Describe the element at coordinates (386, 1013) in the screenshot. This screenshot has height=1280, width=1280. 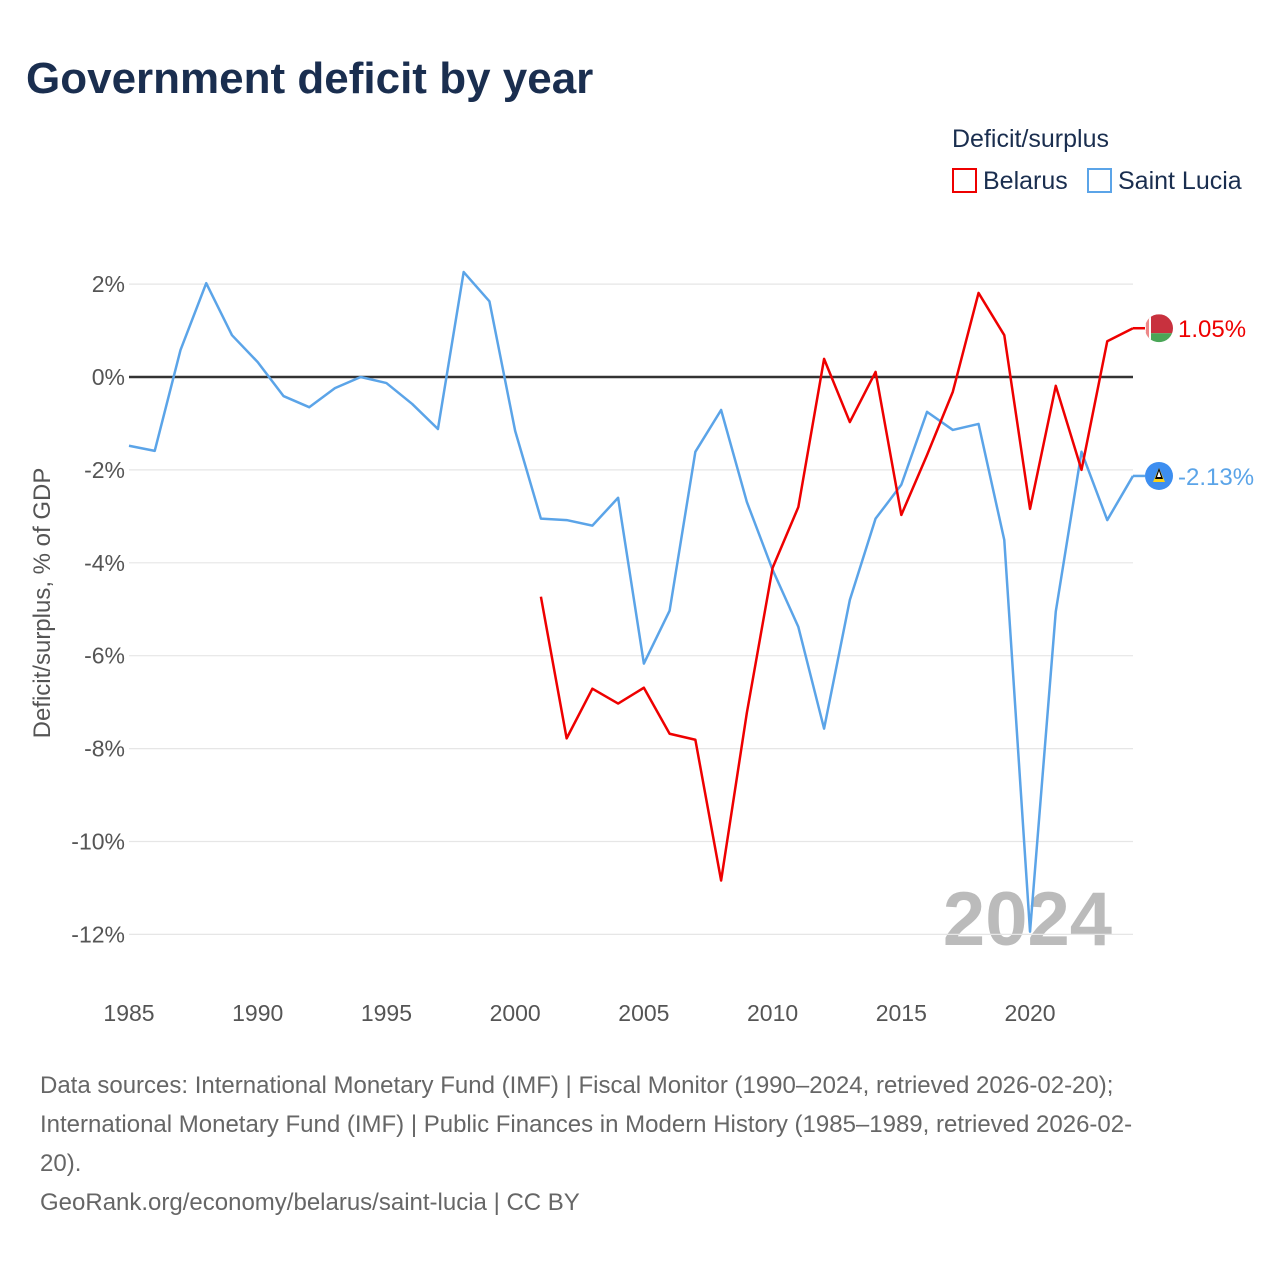
I see `x-tick-label: 1995` at that location.